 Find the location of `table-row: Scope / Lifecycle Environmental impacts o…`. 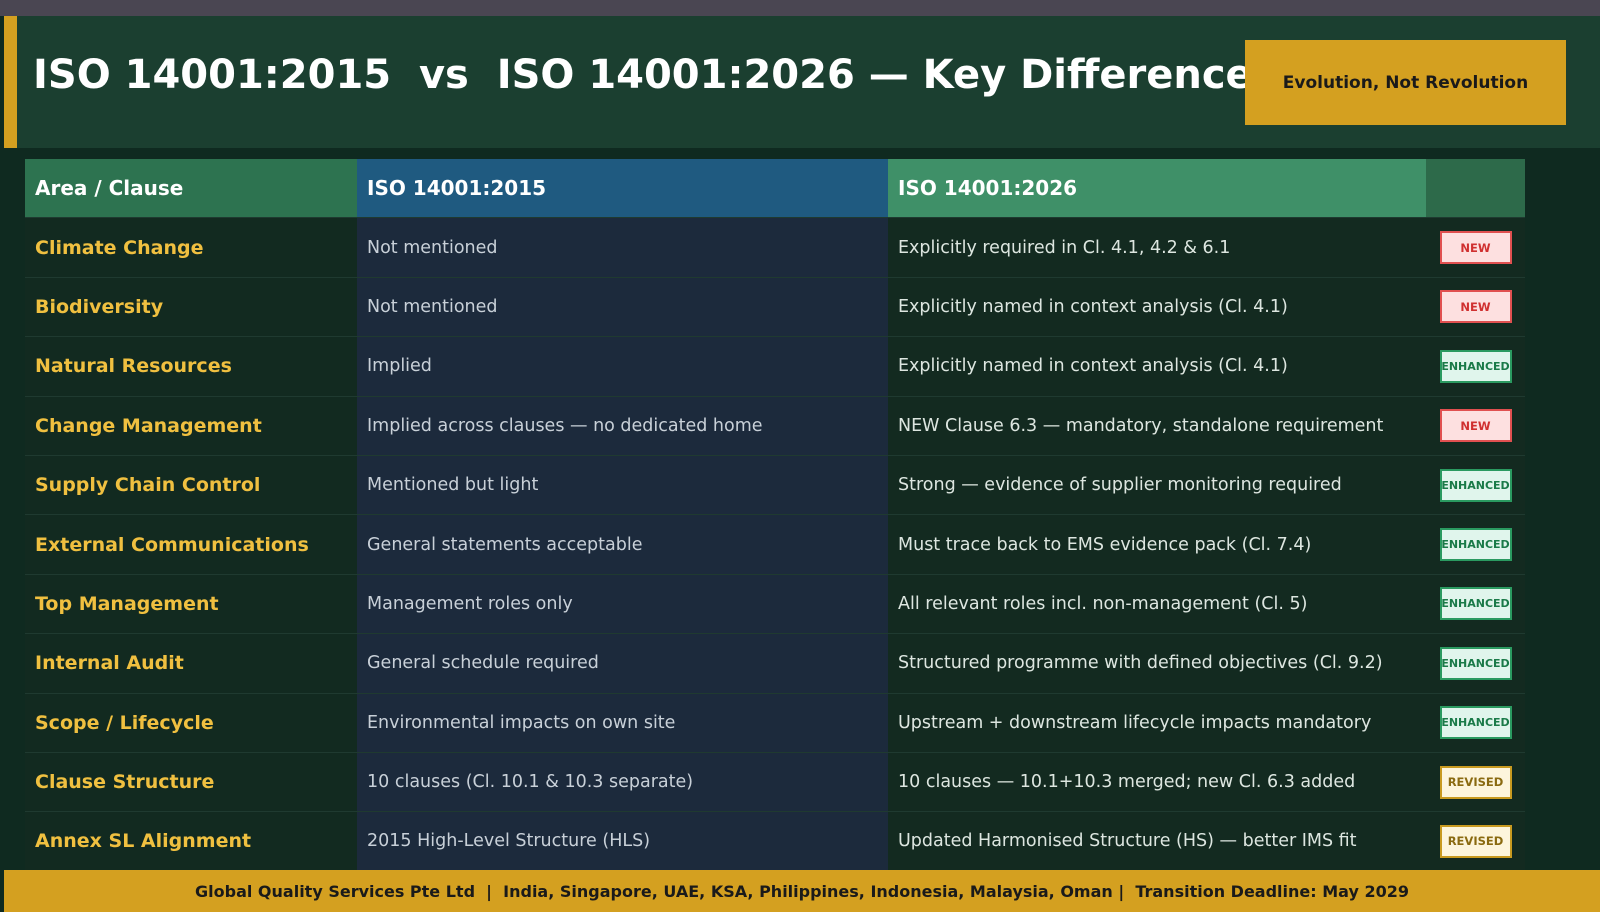

table-row: Scope / Lifecycle Environmental impacts o… is located at coordinates (775, 723).